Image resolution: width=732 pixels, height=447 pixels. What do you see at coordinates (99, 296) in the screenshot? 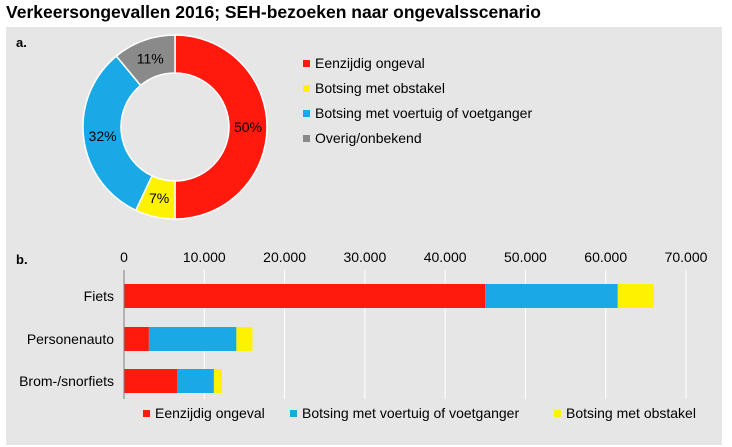
I see `bar-category-label: Fiets` at bounding box center [99, 296].